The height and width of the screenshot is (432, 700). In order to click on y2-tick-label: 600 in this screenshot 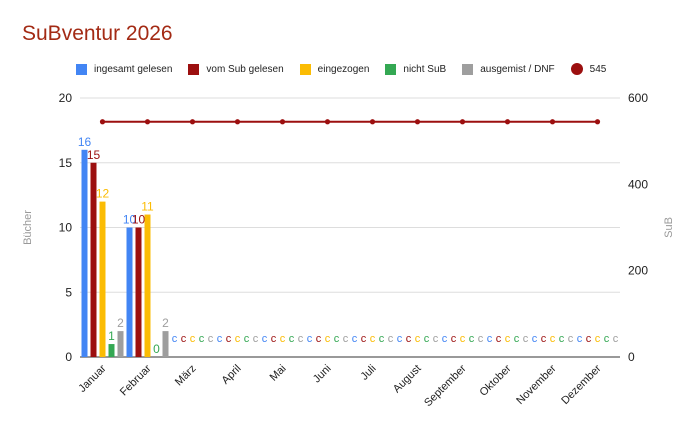, I will do `click(638, 98)`.